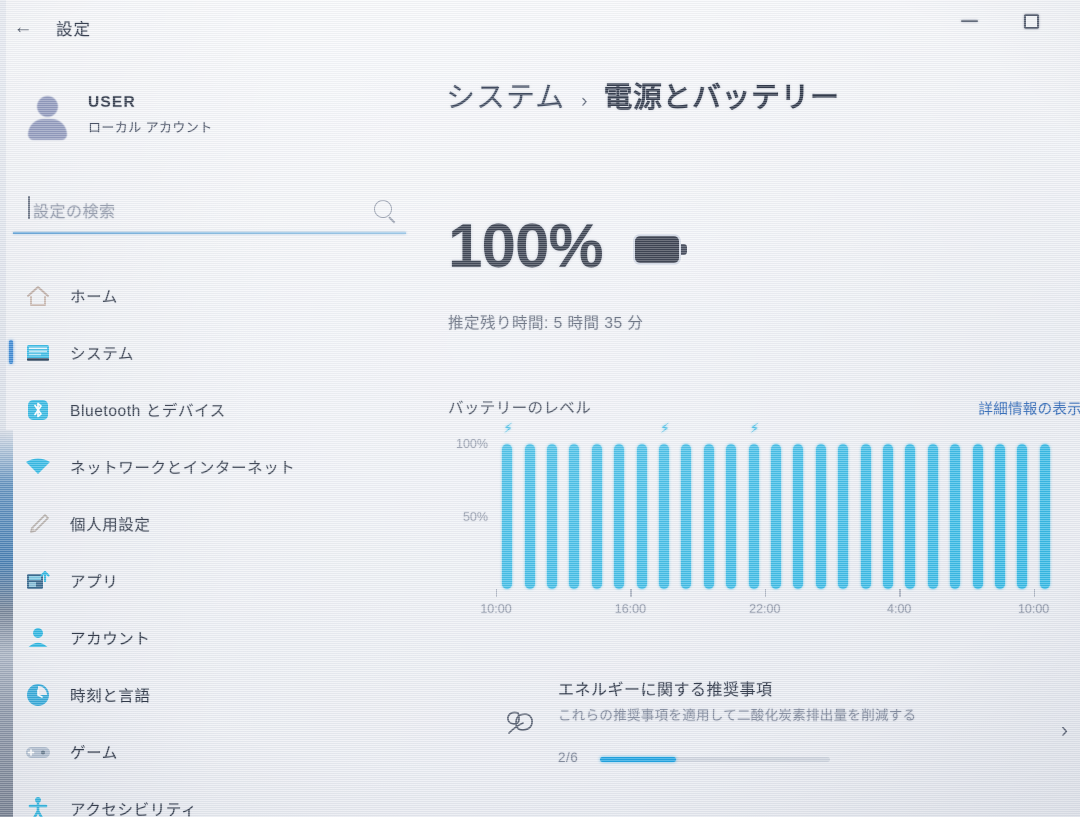 This screenshot has height=817, width=1080. Describe the element at coordinates (721, 98) in the screenshot. I see `page-title: 電源とバッテリー` at that location.